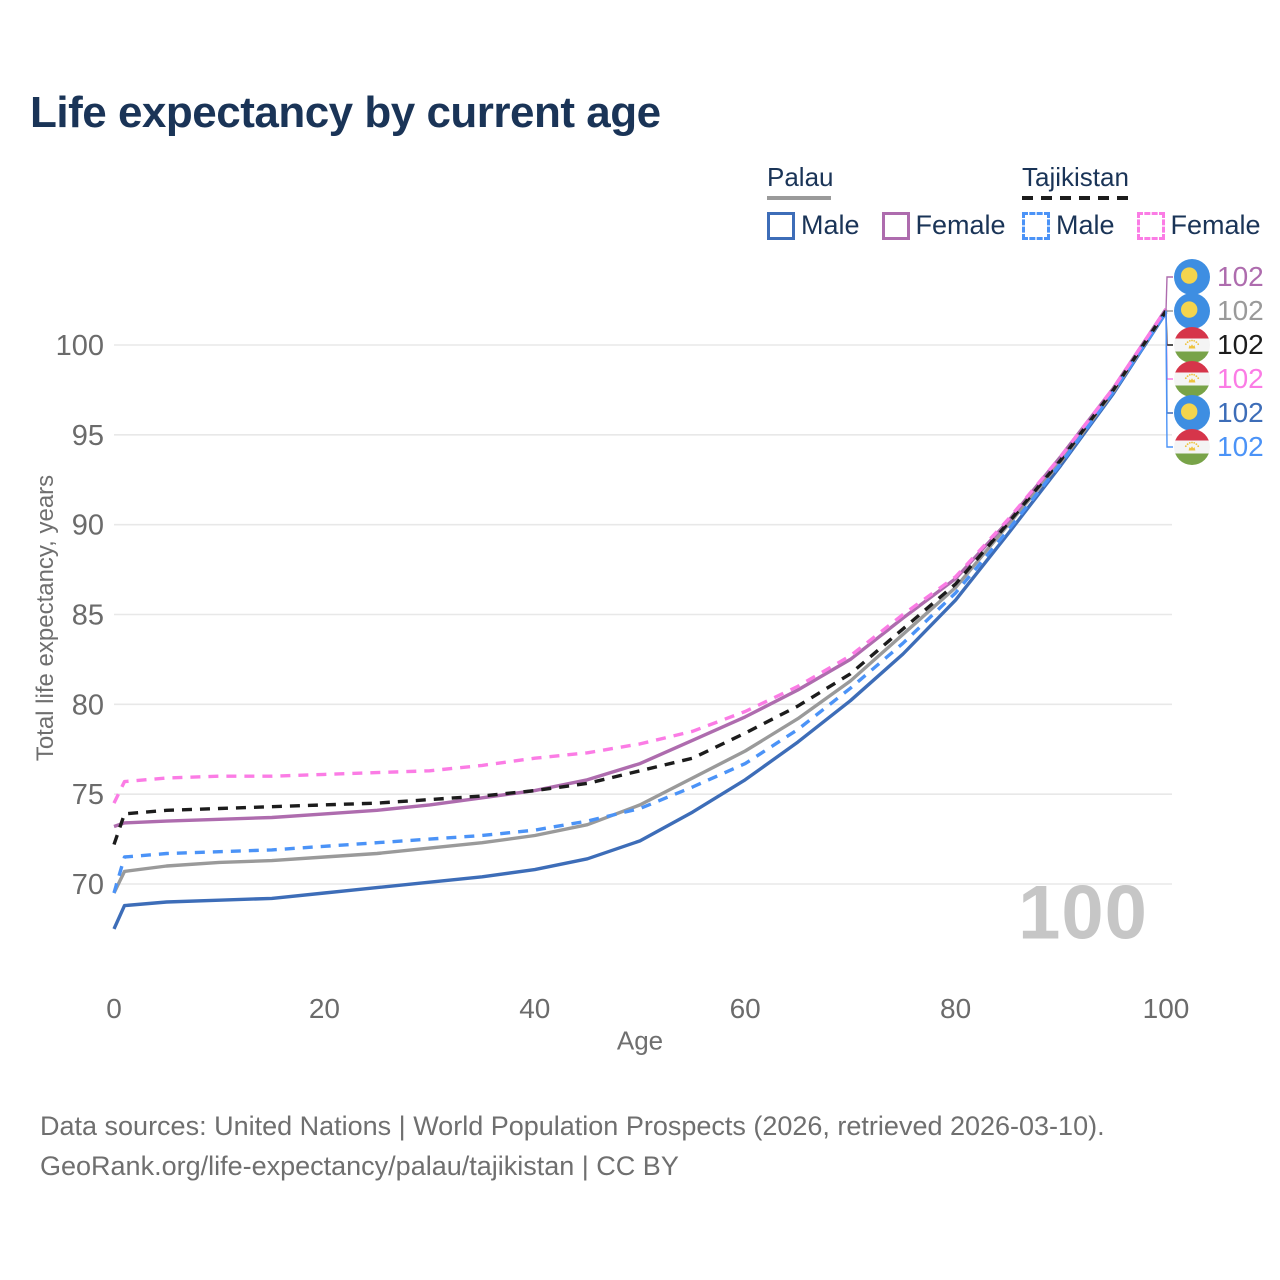 The width and height of the screenshot is (1280, 1280). Describe the element at coordinates (781, 225) in the screenshot. I see `palau-male-swatch-icon` at that location.